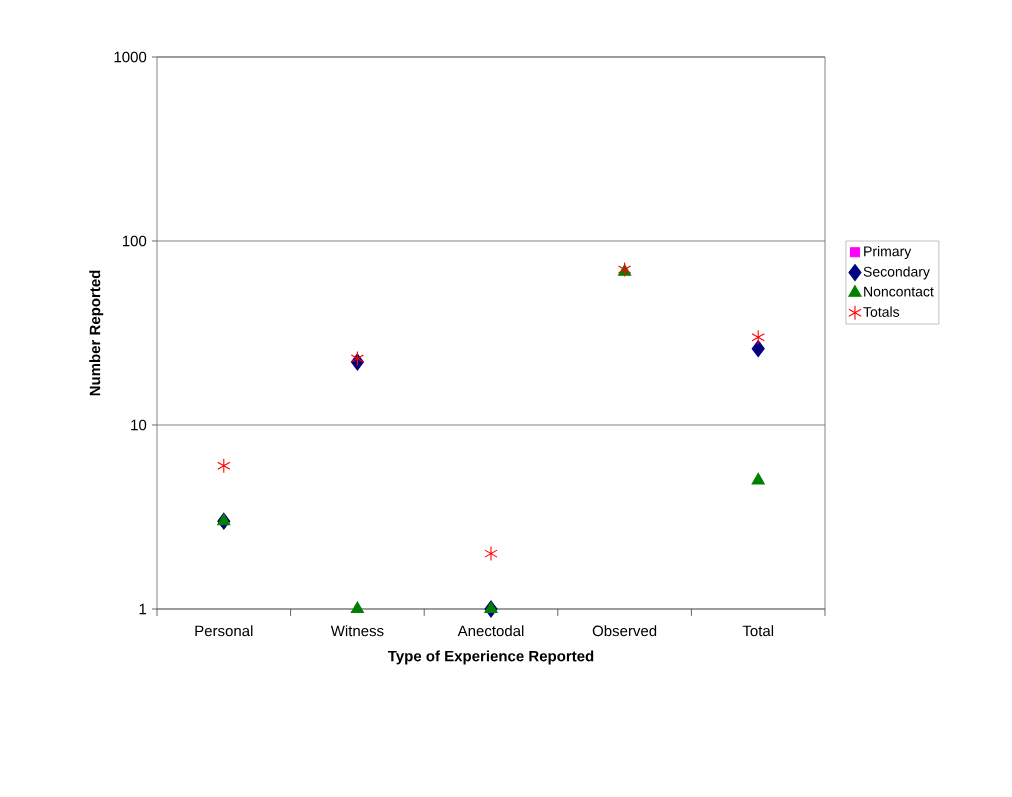  What do you see at coordinates (96, 333) in the screenshot?
I see `y-axis-title: Number Reported` at bounding box center [96, 333].